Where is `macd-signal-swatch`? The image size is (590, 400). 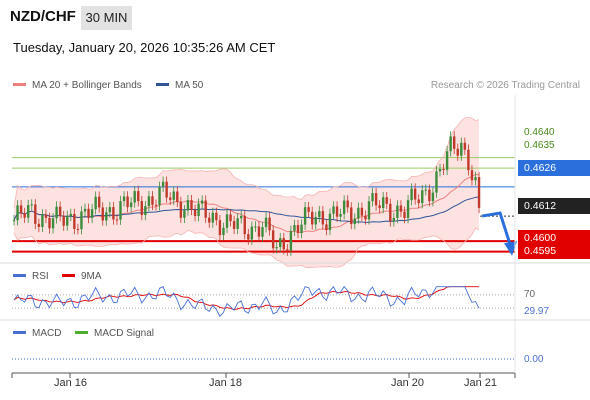
macd-signal-swatch is located at coordinates (81, 332).